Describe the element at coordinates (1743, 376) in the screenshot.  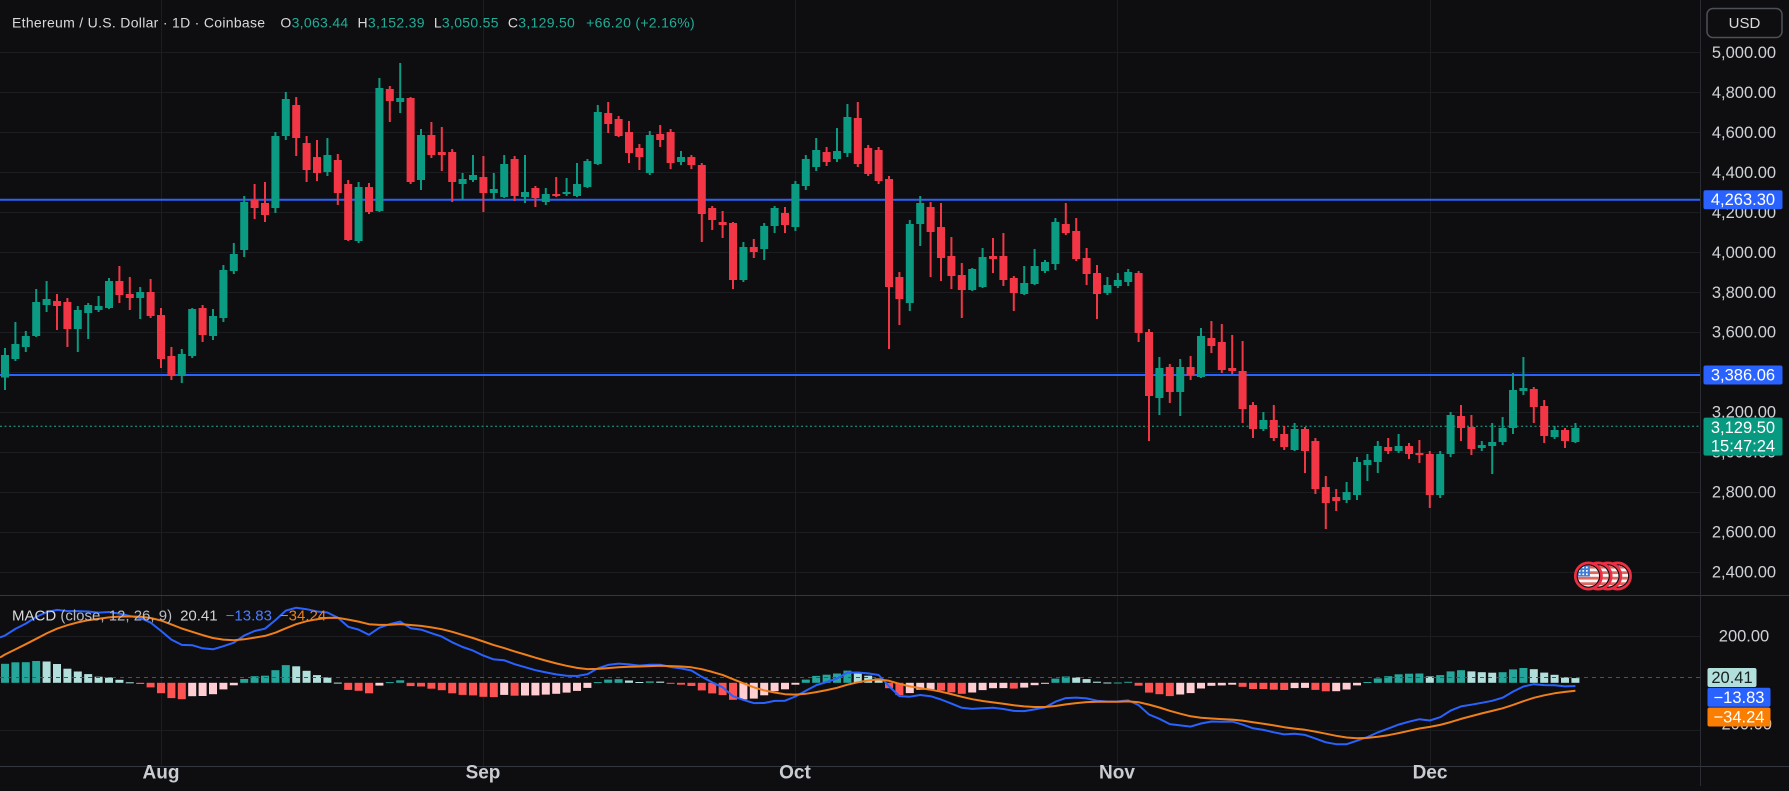
I see `svg-text: 3,386.06` at that location.